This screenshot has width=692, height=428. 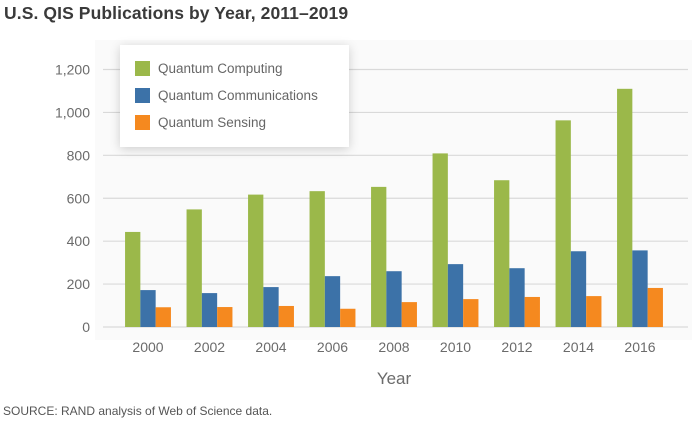 I want to click on x-tick-label: 2008, so click(x=393, y=347).